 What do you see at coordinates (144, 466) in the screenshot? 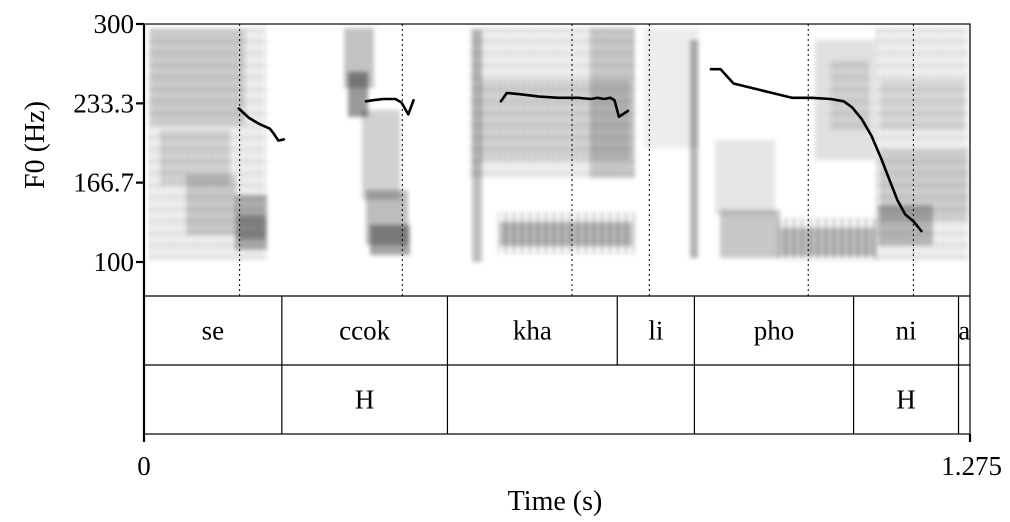
I see `x-tick-label: 0` at bounding box center [144, 466].